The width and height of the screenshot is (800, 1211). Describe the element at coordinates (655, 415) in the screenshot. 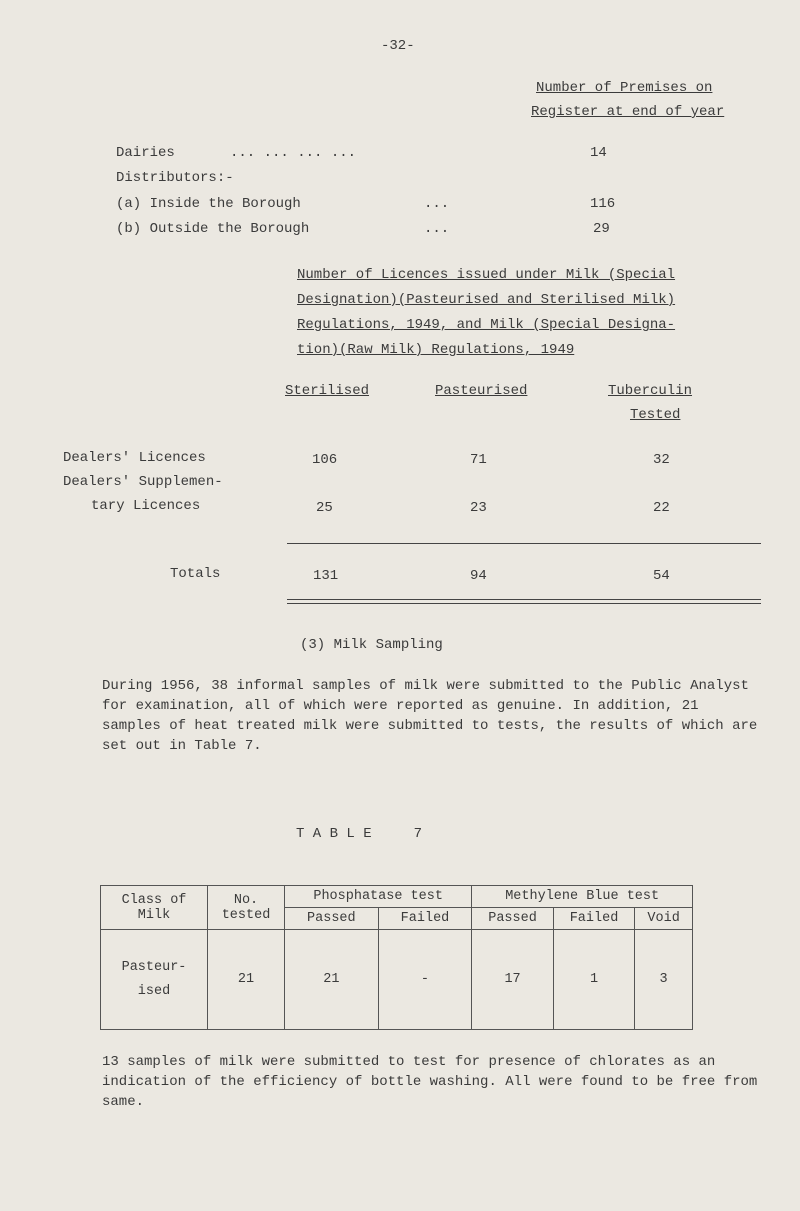

I see `column-header: Tested` at that location.